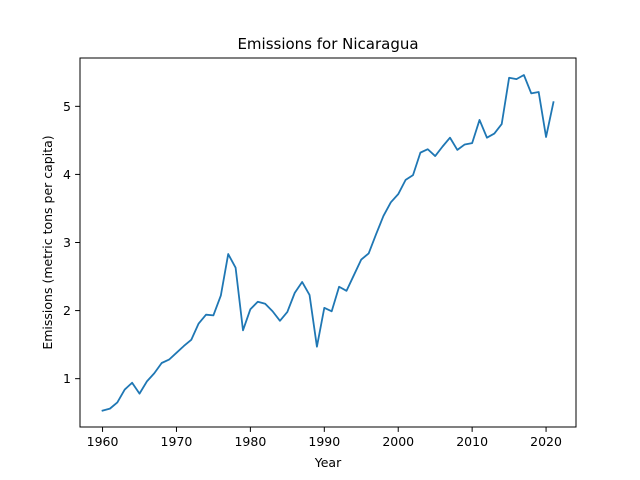 The width and height of the screenshot is (640, 480). I want to click on y-tick-label: 1, so click(67, 378).